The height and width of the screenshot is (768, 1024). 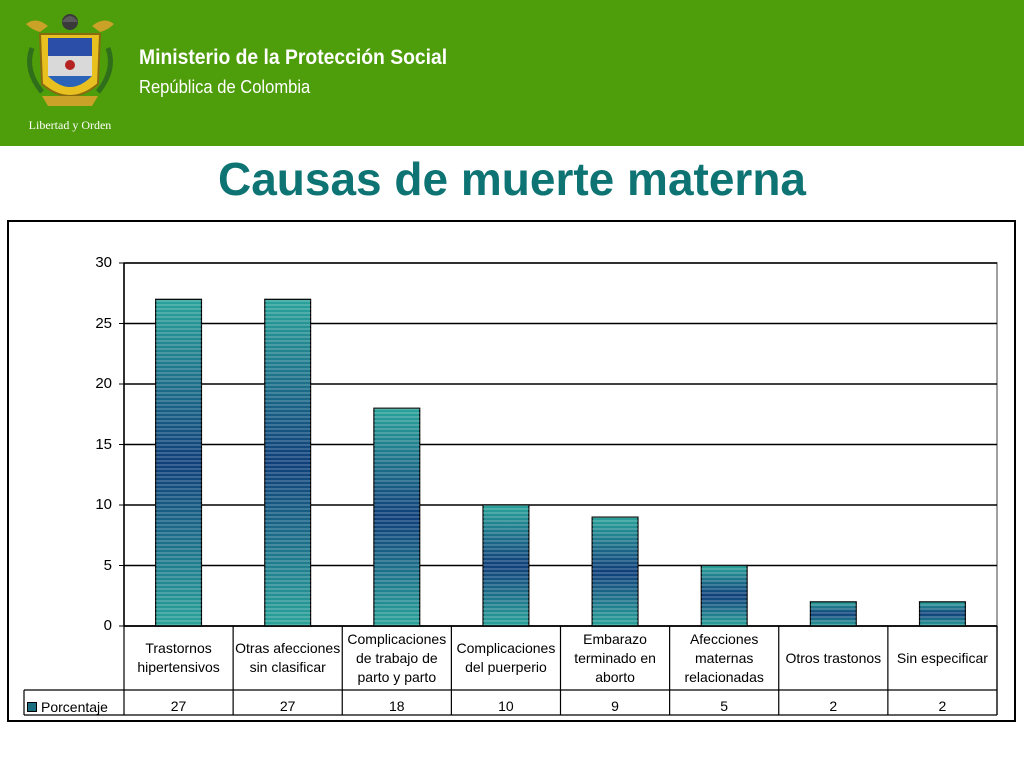 What do you see at coordinates (70, 73) in the screenshot?
I see `coat-of-arms-logo: Libertad y Orden` at bounding box center [70, 73].